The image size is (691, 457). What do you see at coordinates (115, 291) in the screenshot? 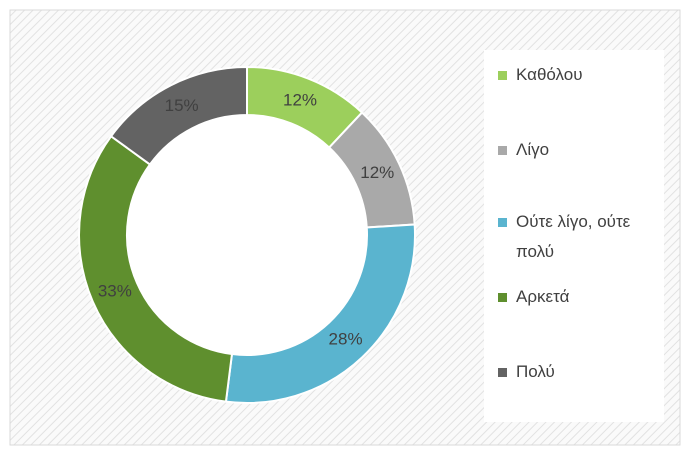
I see `data-label: 33%` at bounding box center [115, 291].